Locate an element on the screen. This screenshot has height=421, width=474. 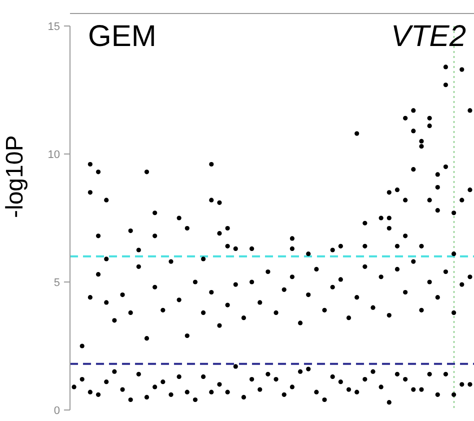
y-tick-label: 10 is located at coordinates (54, 155).